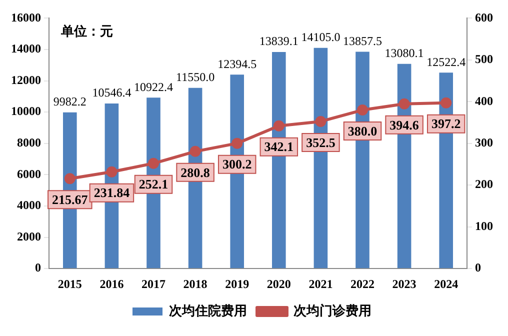 Image resolution: width=508 pixels, height=336 pixels. I want to click on data-label: 342.1, so click(279, 146).